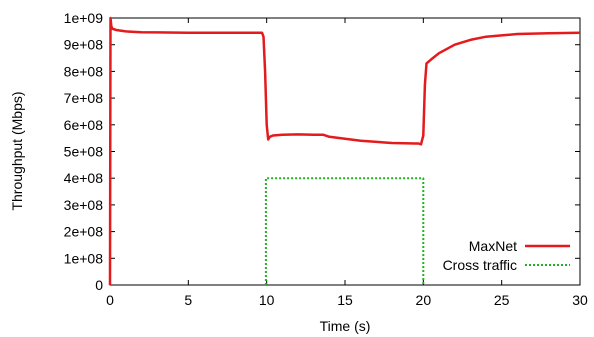 Image resolution: width=594 pixels, height=337 pixels. I want to click on y-tick-label: 9e+08, so click(84, 45).